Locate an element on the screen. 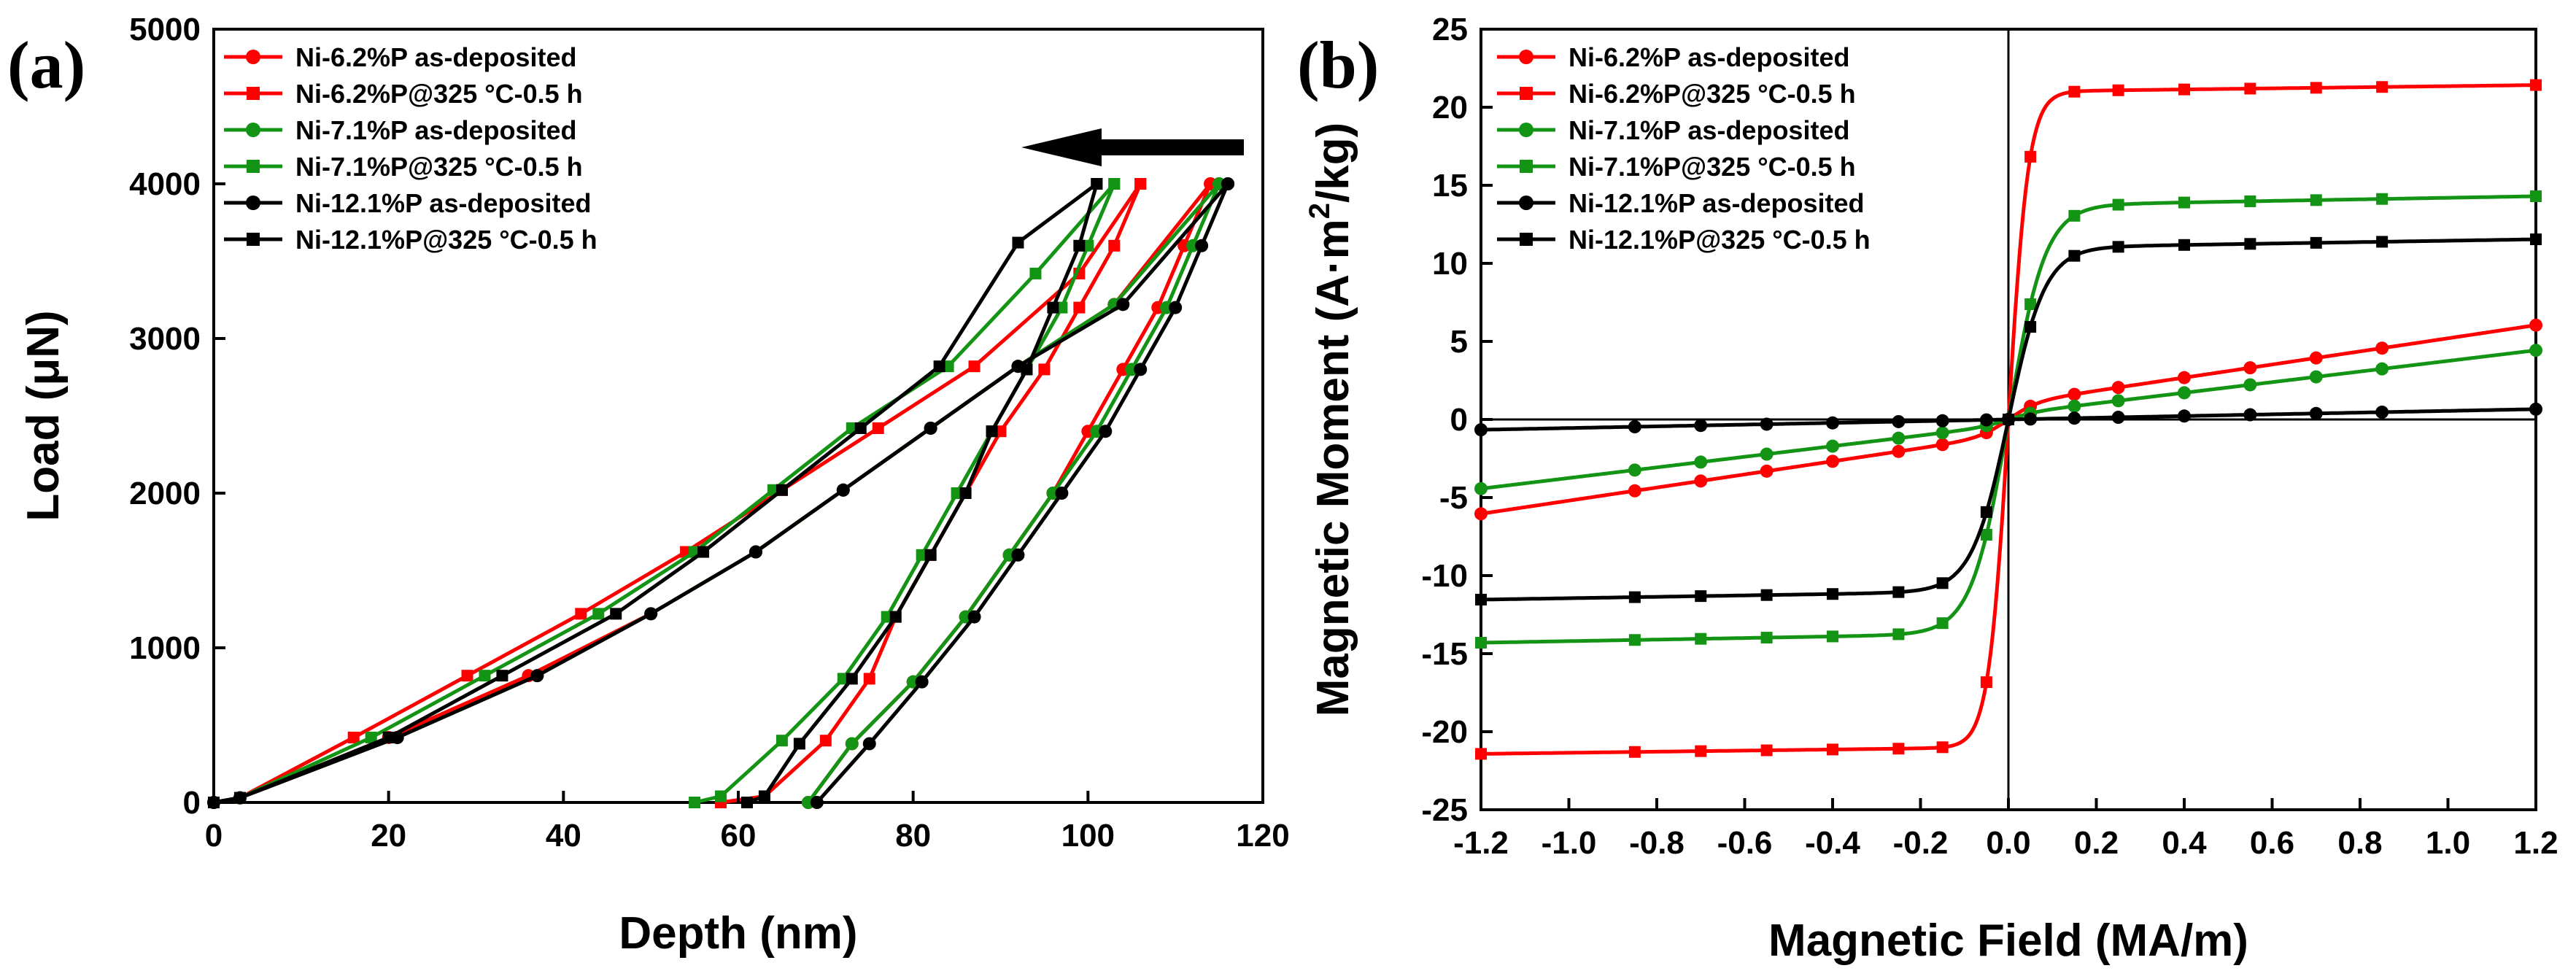  a-xtick-label-2: 40 is located at coordinates (563, 836).